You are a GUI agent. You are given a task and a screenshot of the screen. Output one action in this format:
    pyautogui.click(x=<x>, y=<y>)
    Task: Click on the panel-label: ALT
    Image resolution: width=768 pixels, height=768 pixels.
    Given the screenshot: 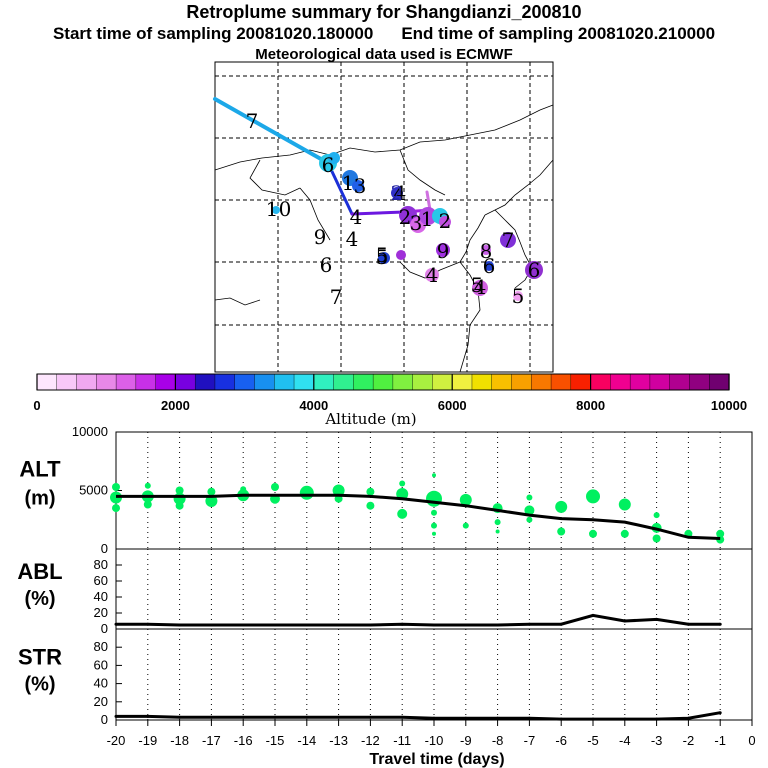 What is the action you would take?
    pyautogui.click(x=40, y=469)
    